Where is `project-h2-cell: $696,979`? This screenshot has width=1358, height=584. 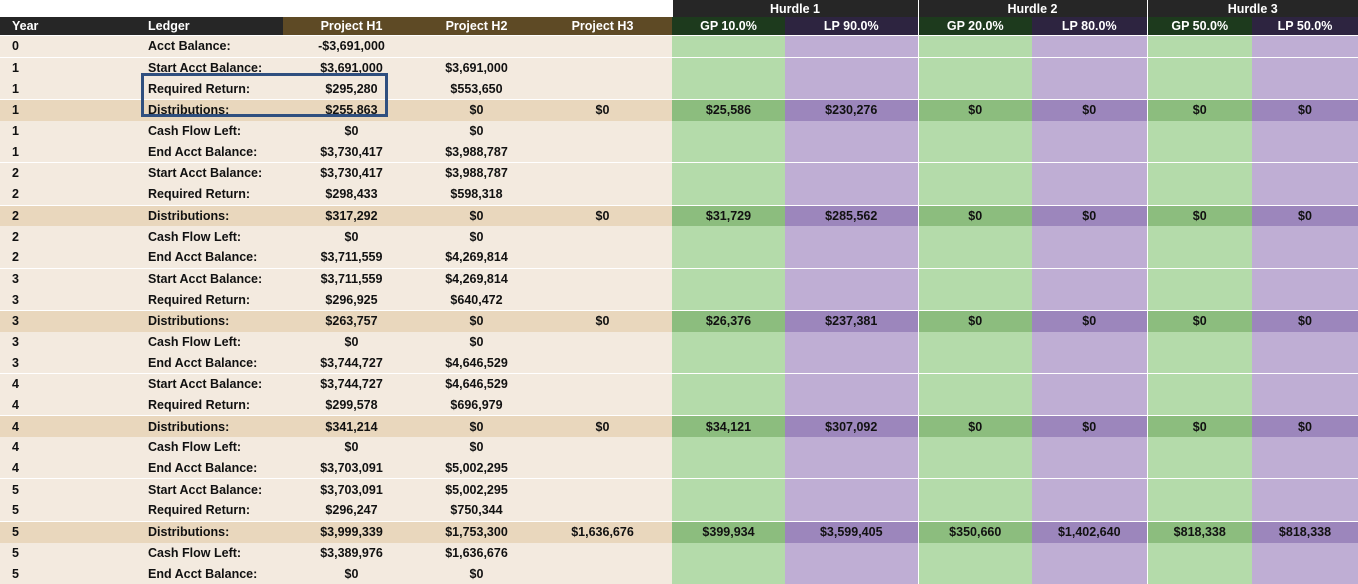 project-h2-cell: $696,979 is located at coordinates (476, 405).